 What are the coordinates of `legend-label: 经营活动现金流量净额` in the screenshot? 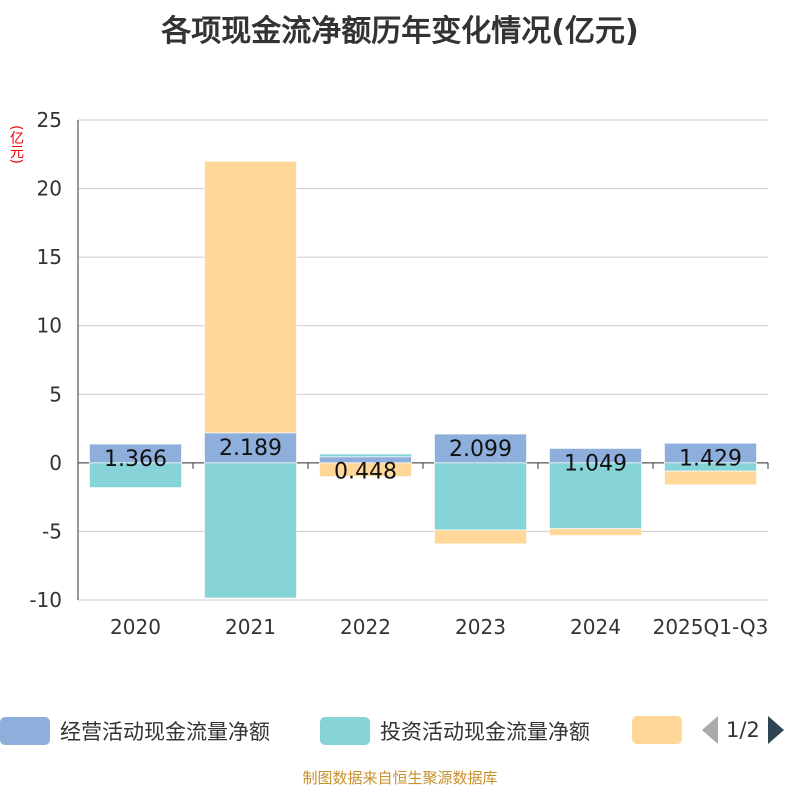 It's located at (165, 732).